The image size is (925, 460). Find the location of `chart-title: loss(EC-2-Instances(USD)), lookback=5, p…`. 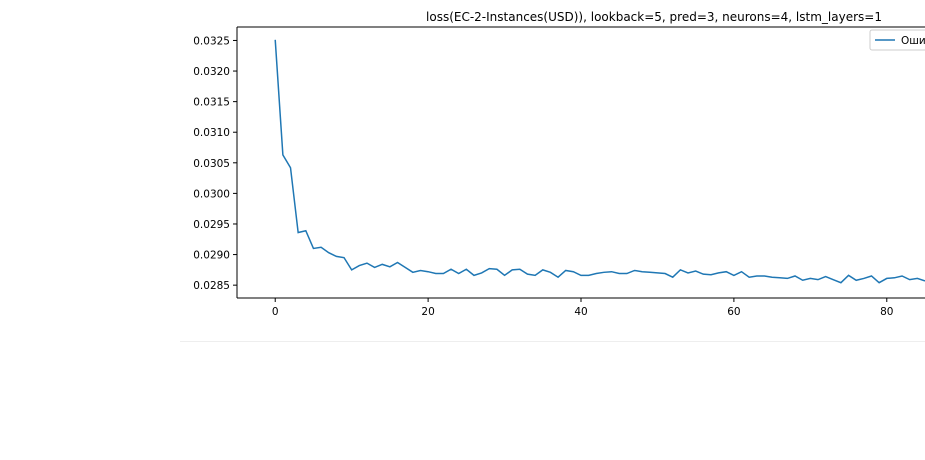

chart-title: loss(EC-2-Instances(USD)), lookback=5, p… is located at coordinates (654, 17).